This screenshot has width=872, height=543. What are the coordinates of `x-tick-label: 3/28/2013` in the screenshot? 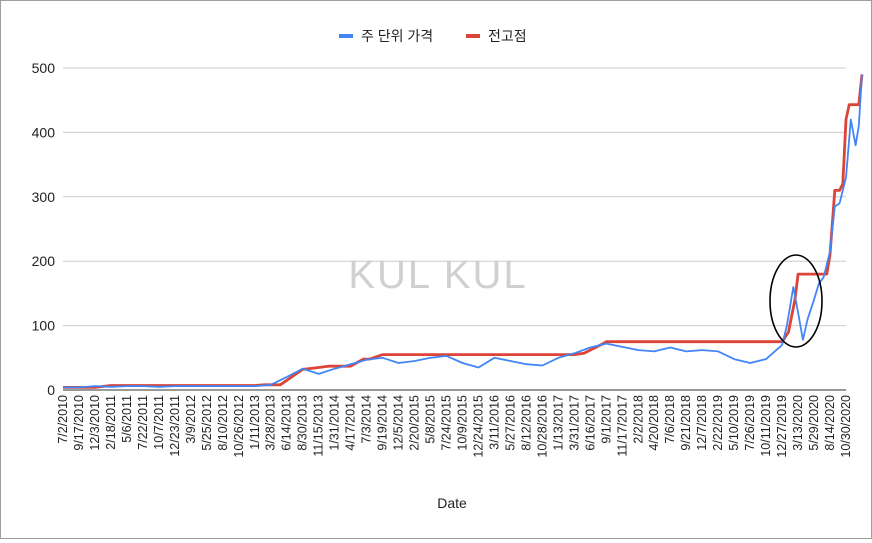 It's located at (271, 423).